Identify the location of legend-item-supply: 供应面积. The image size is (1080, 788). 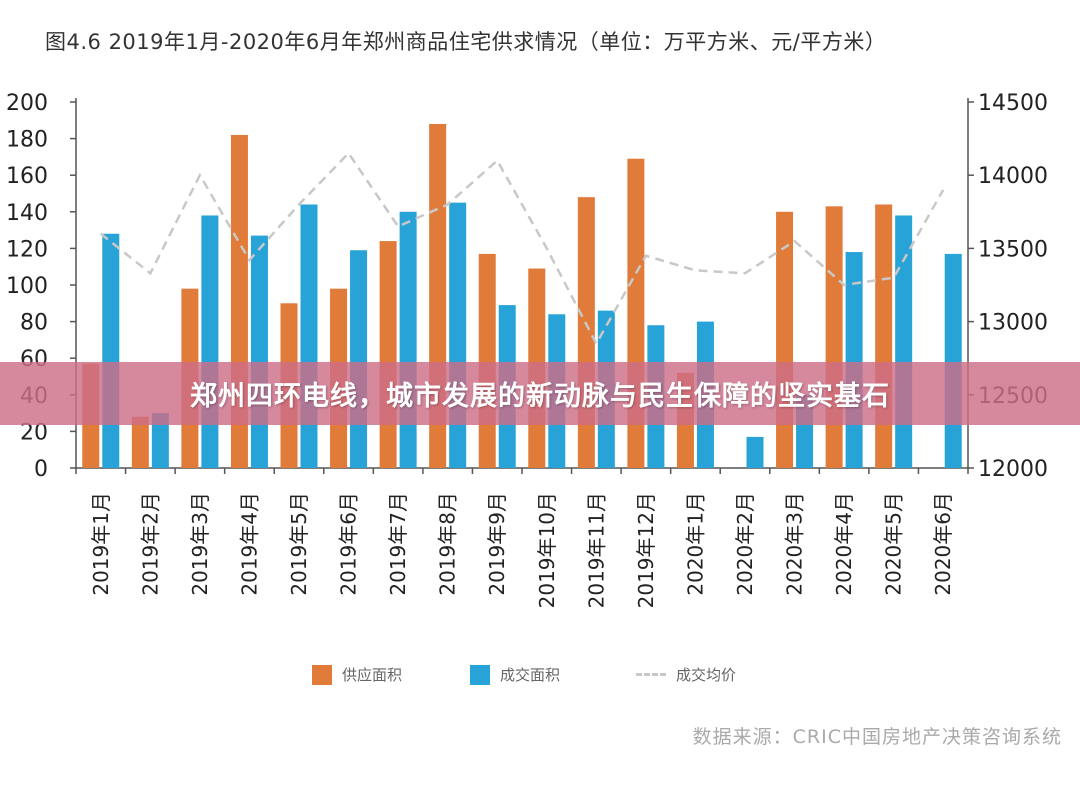
(357, 674).